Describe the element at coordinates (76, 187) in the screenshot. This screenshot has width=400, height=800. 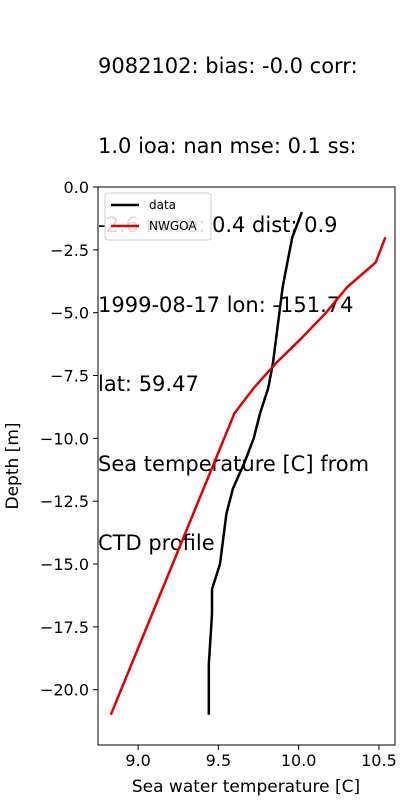
I see `y-tick-label: 0.0` at that location.